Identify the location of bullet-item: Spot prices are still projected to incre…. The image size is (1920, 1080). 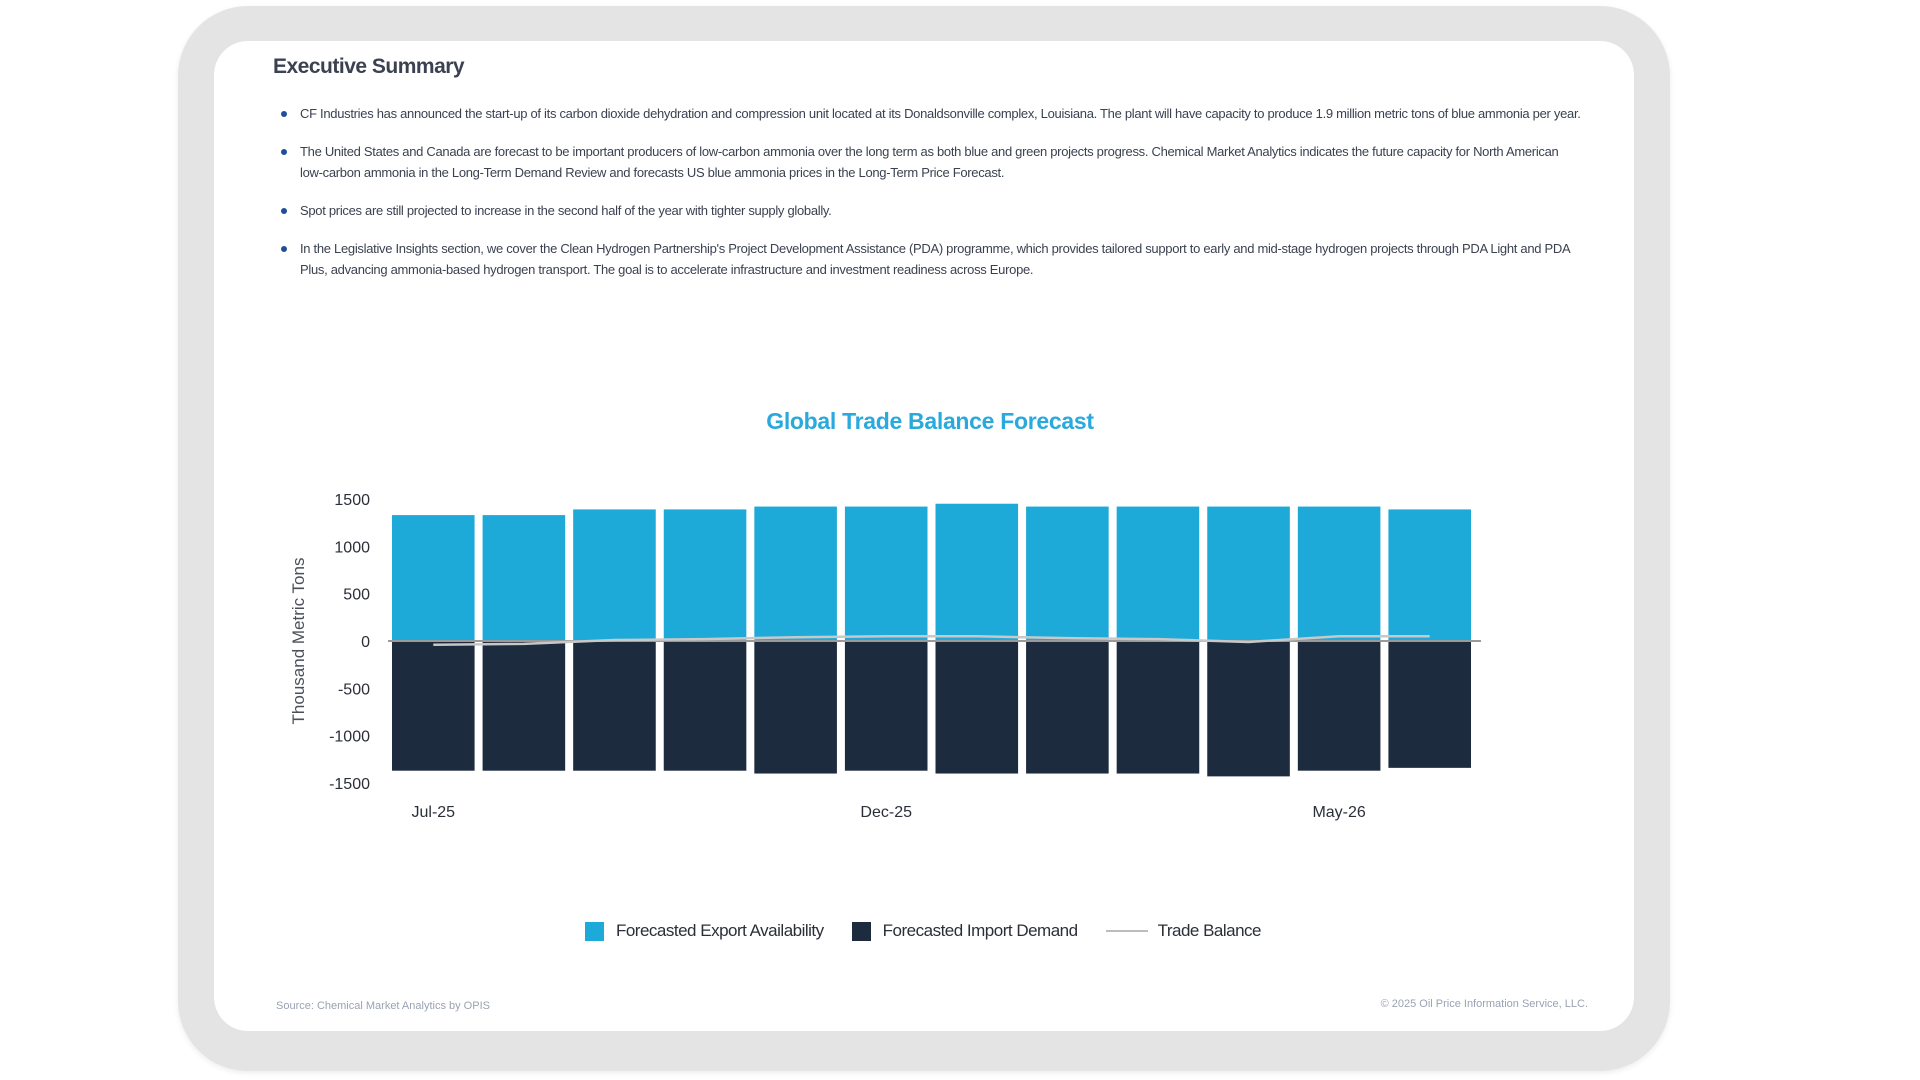
(931, 210).